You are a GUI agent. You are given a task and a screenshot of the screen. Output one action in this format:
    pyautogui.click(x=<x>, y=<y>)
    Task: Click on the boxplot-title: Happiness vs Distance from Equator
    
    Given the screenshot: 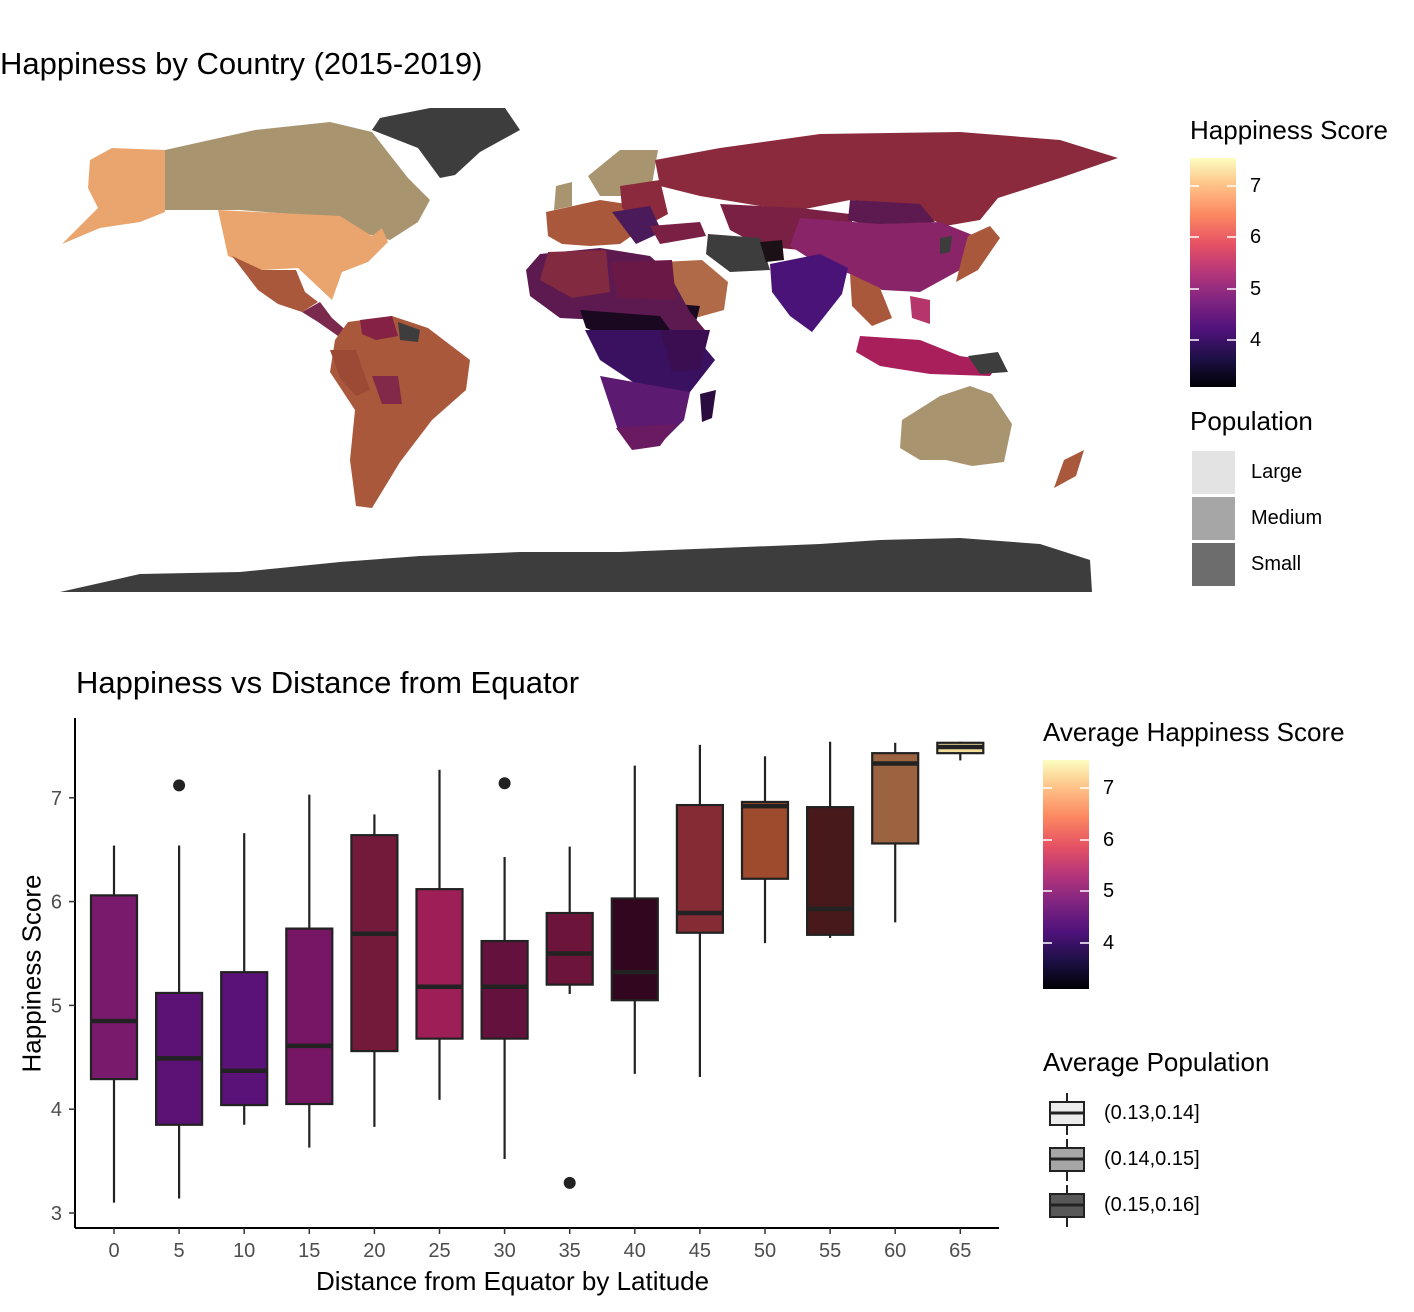 What is the action you would take?
    pyautogui.click(x=328, y=682)
    